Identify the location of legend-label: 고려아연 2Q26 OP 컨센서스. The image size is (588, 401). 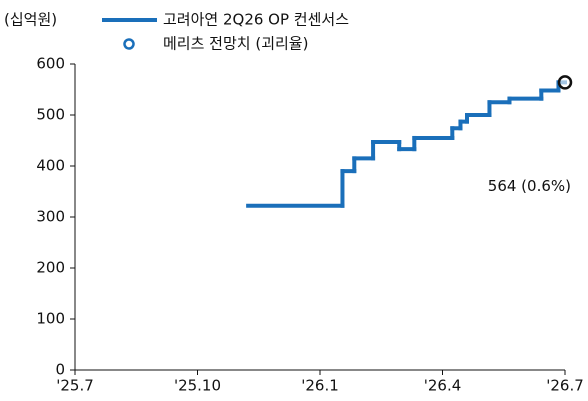
(256, 20).